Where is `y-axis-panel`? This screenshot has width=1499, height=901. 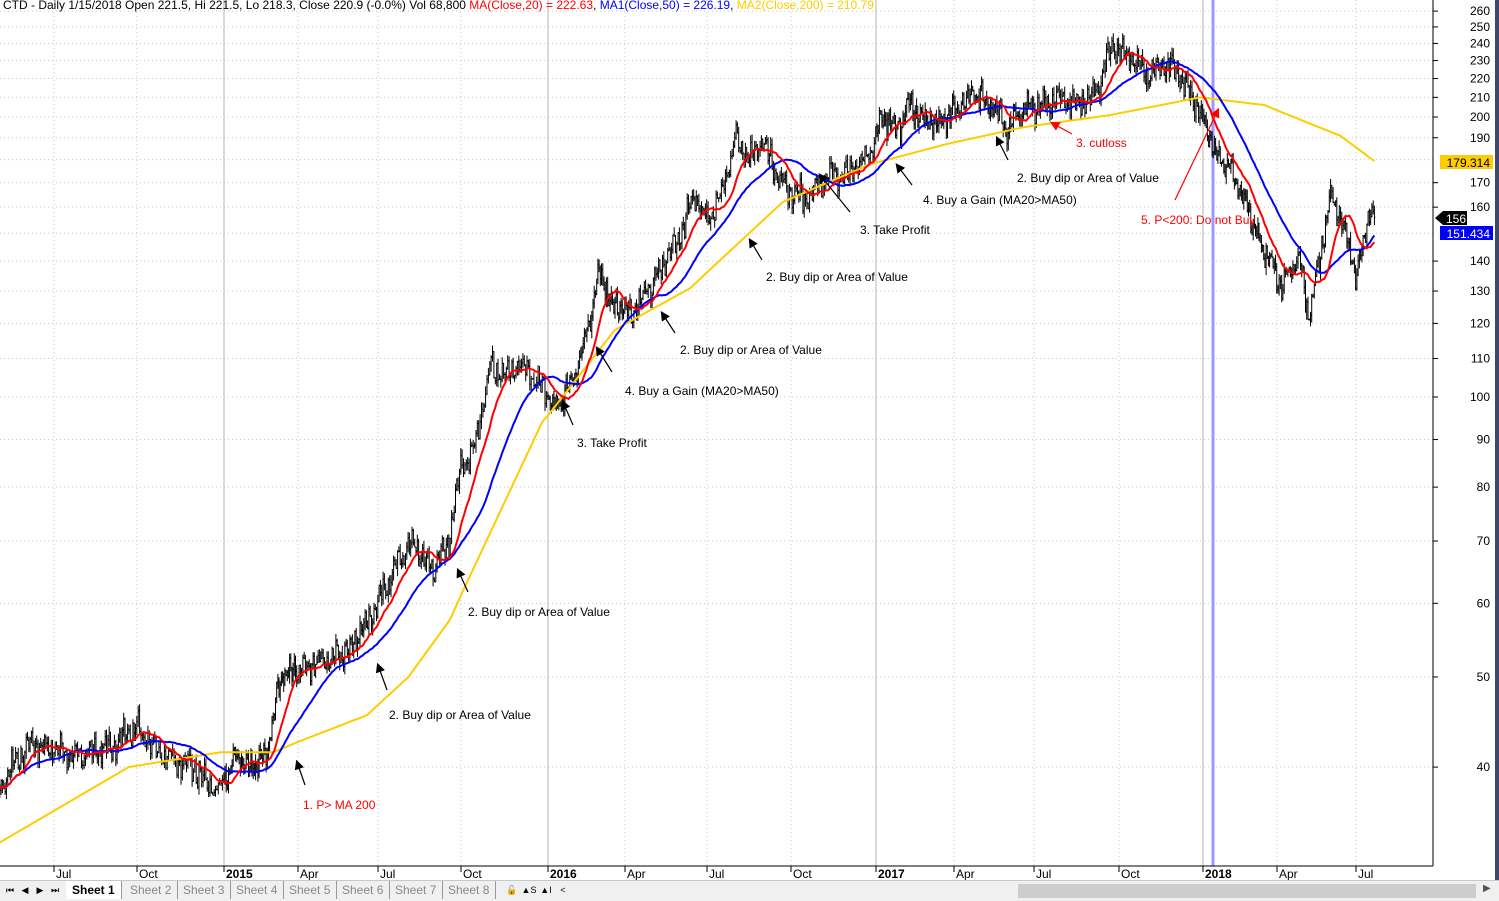 y-axis-panel is located at coordinates (1466, 440).